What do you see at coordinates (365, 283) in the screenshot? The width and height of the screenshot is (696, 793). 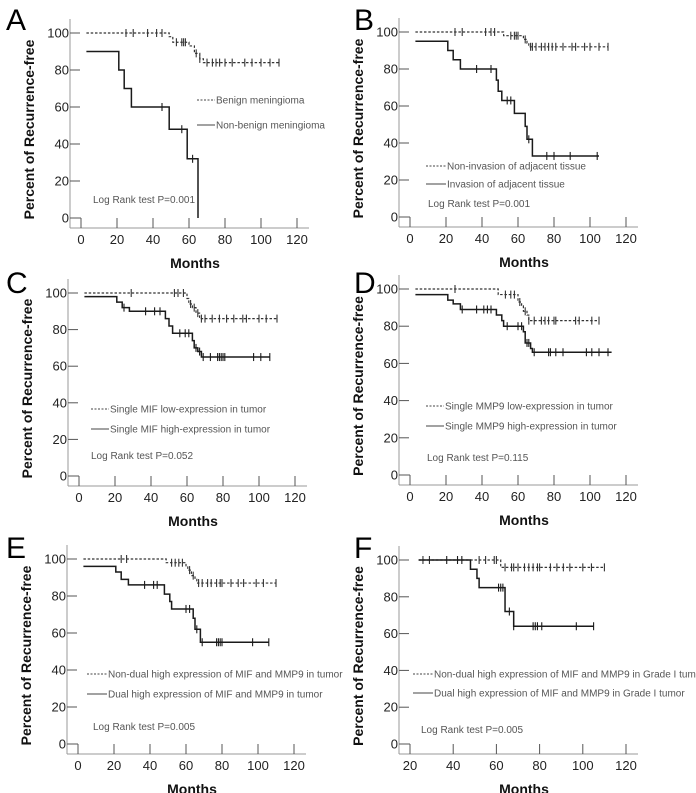 I see `panel-letter: D` at bounding box center [365, 283].